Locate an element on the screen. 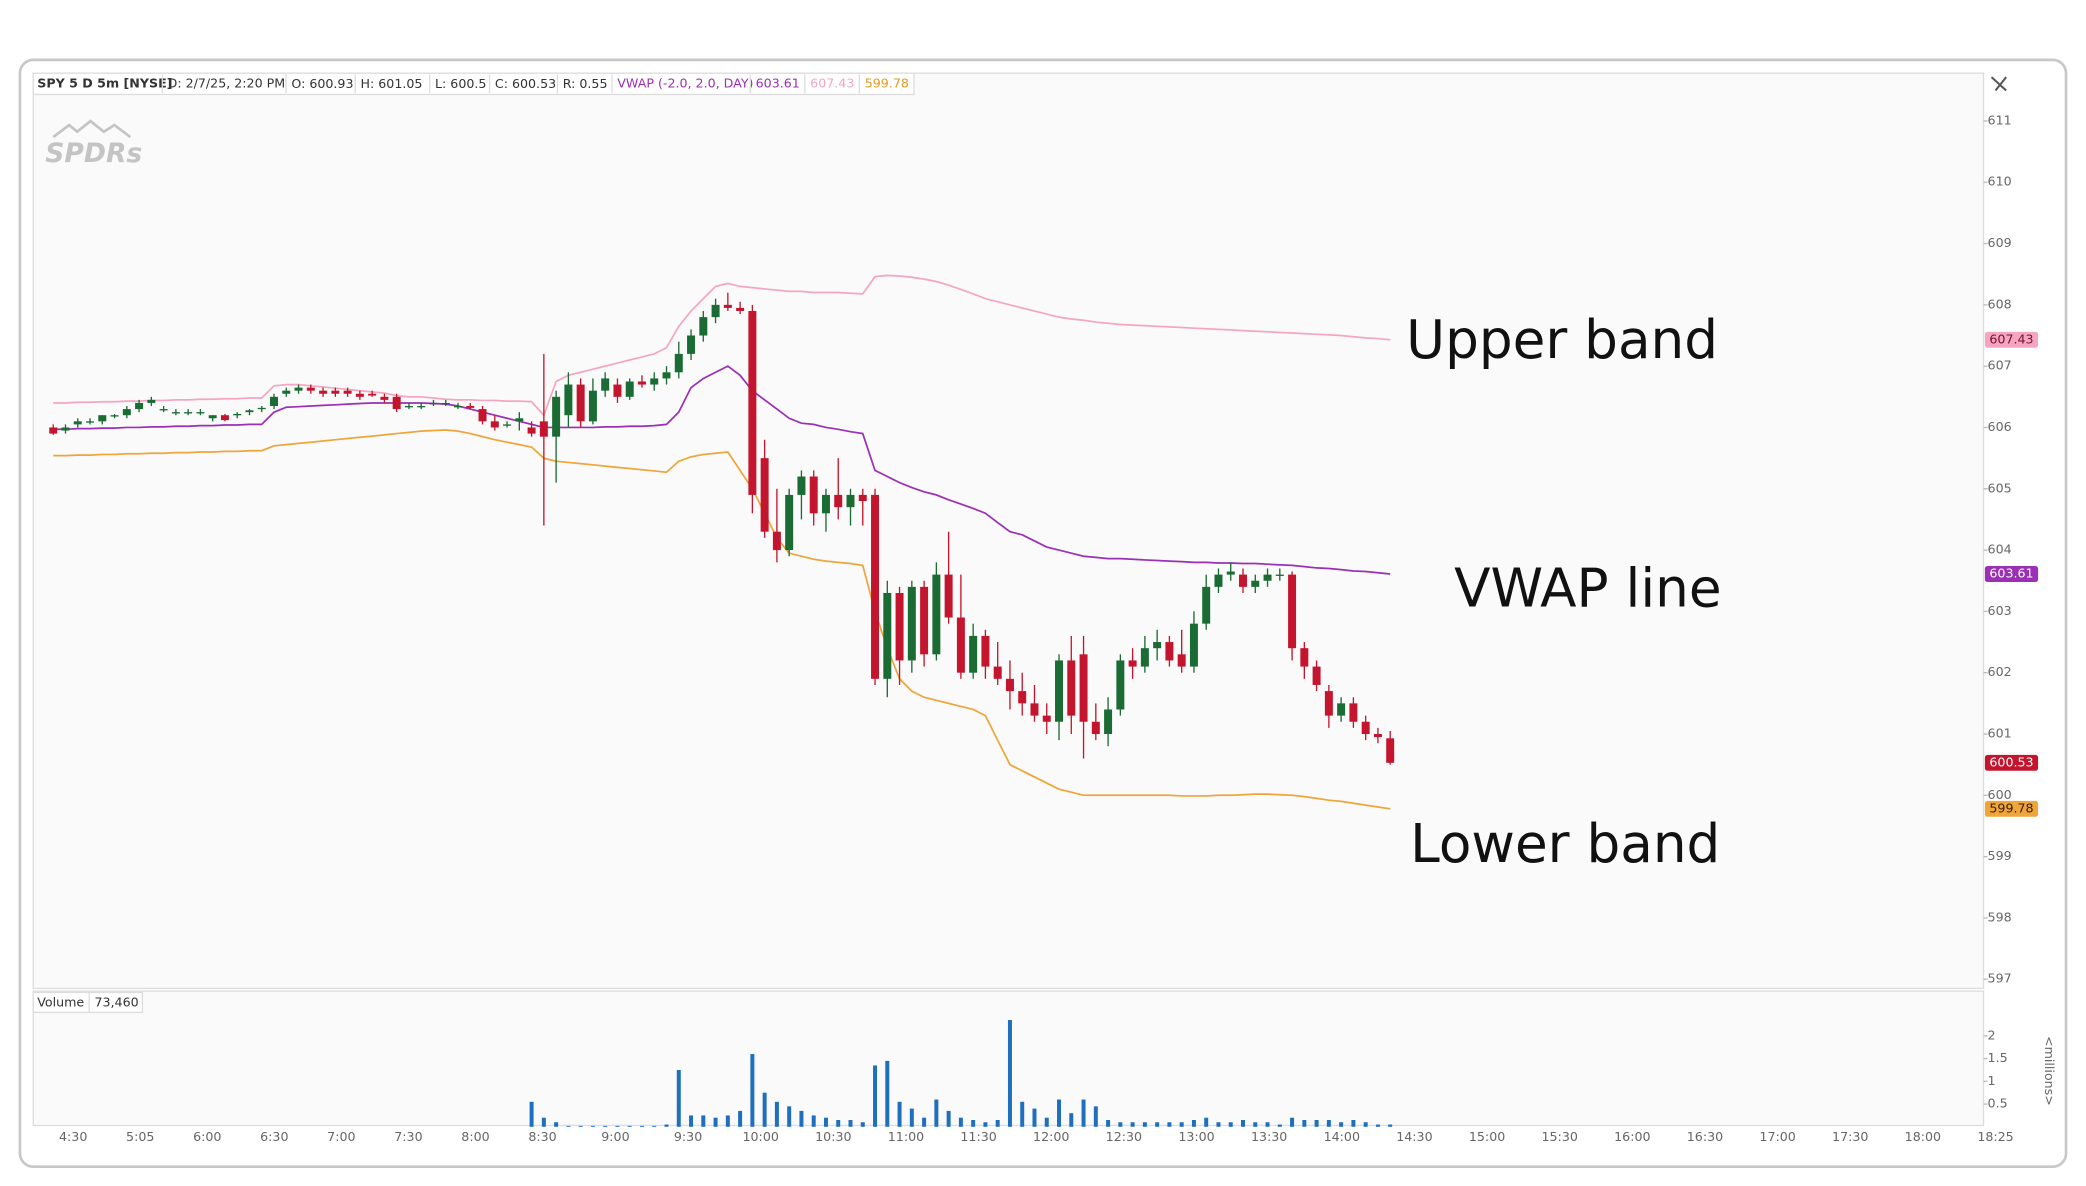 The height and width of the screenshot is (1186, 2086). price-tag is located at coordinates (2011, 574).